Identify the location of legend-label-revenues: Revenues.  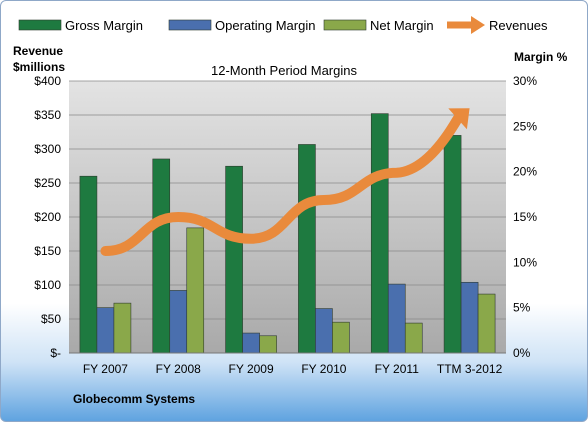
(518, 25).